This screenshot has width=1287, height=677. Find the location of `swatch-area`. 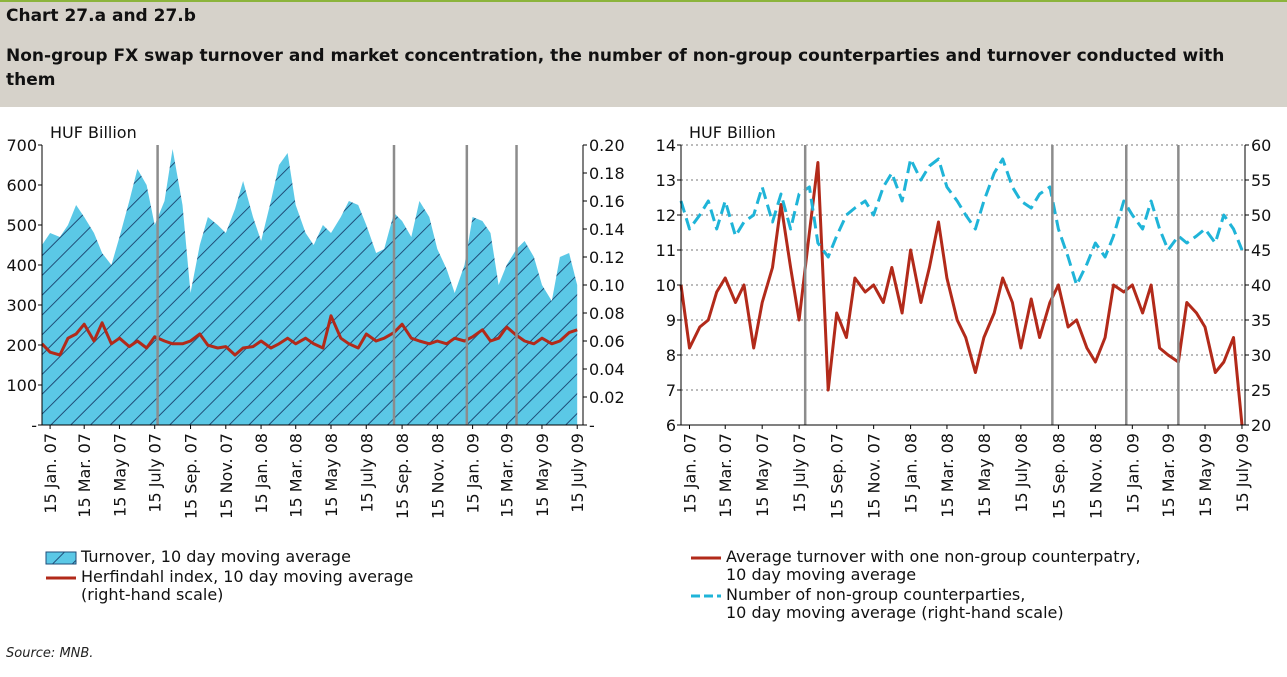

swatch-area is located at coordinates (61, 558).